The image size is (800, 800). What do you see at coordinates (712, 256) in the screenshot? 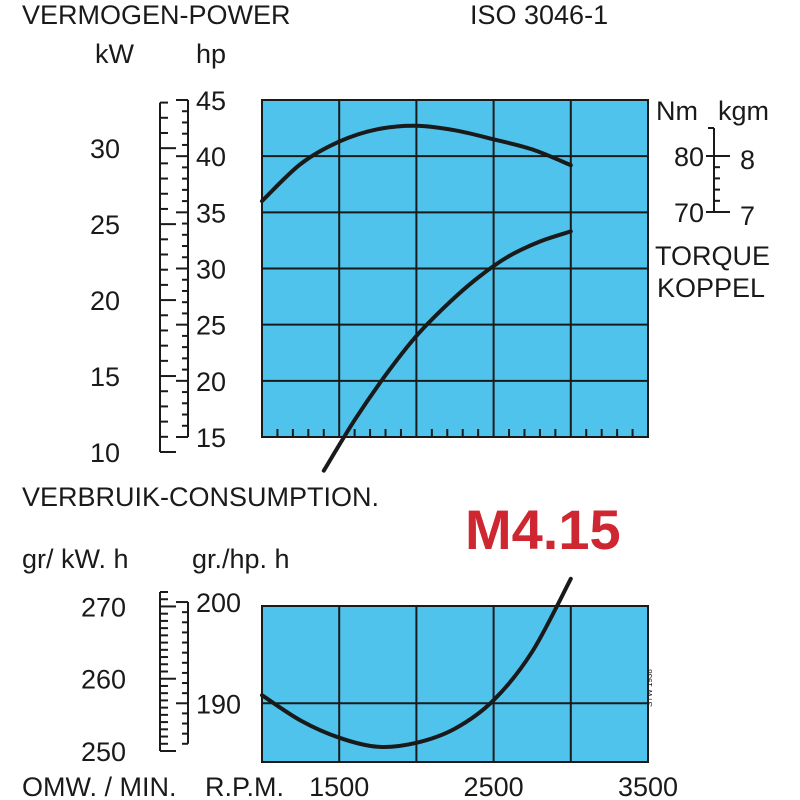
I see `torque-label: TORQUE` at bounding box center [712, 256].